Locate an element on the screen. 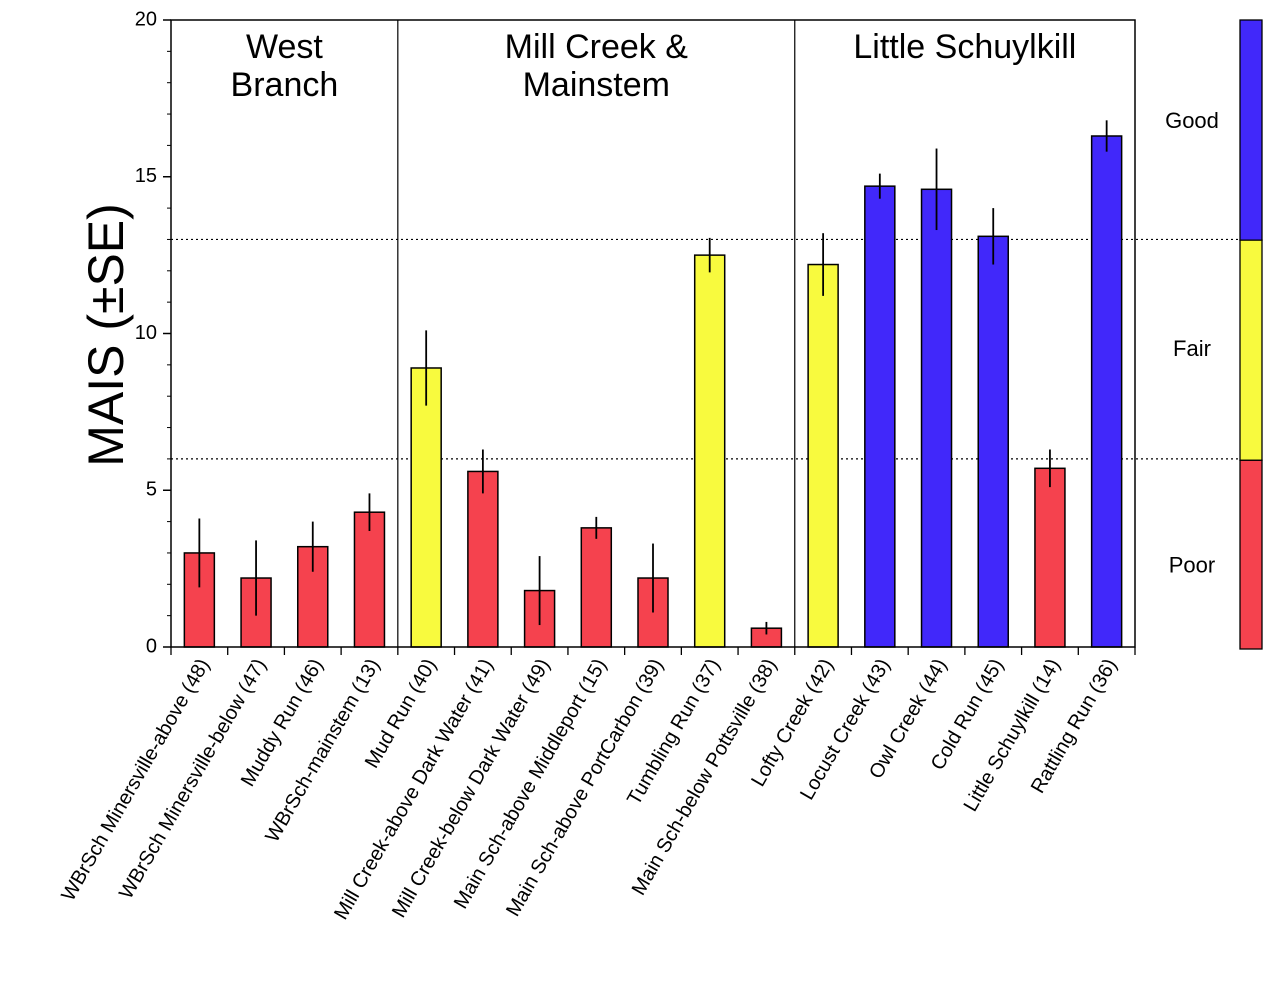  group-label: Branch is located at coordinates (285, 85).